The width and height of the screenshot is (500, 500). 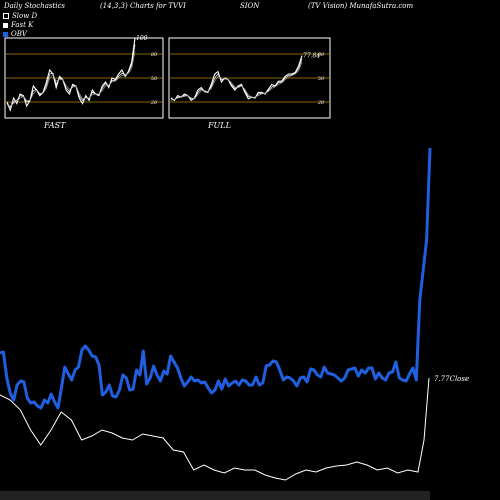 What do you see at coordinates (311, 56) in the screenshot?
I see `full-last-value-label: 77.84` at bounding box center [311, 56].